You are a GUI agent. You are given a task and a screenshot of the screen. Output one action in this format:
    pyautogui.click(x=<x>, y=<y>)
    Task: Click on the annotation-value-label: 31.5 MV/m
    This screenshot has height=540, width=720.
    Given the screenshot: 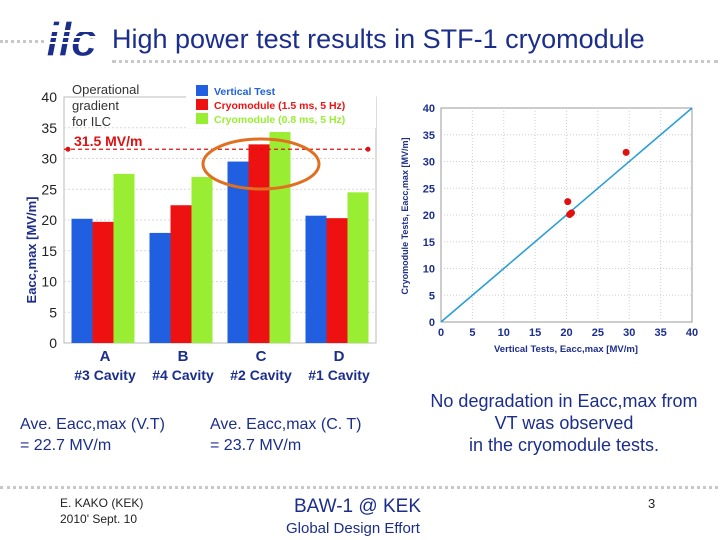 What is the action you would take?
    pyautogui.click(x=108, y=141)
    